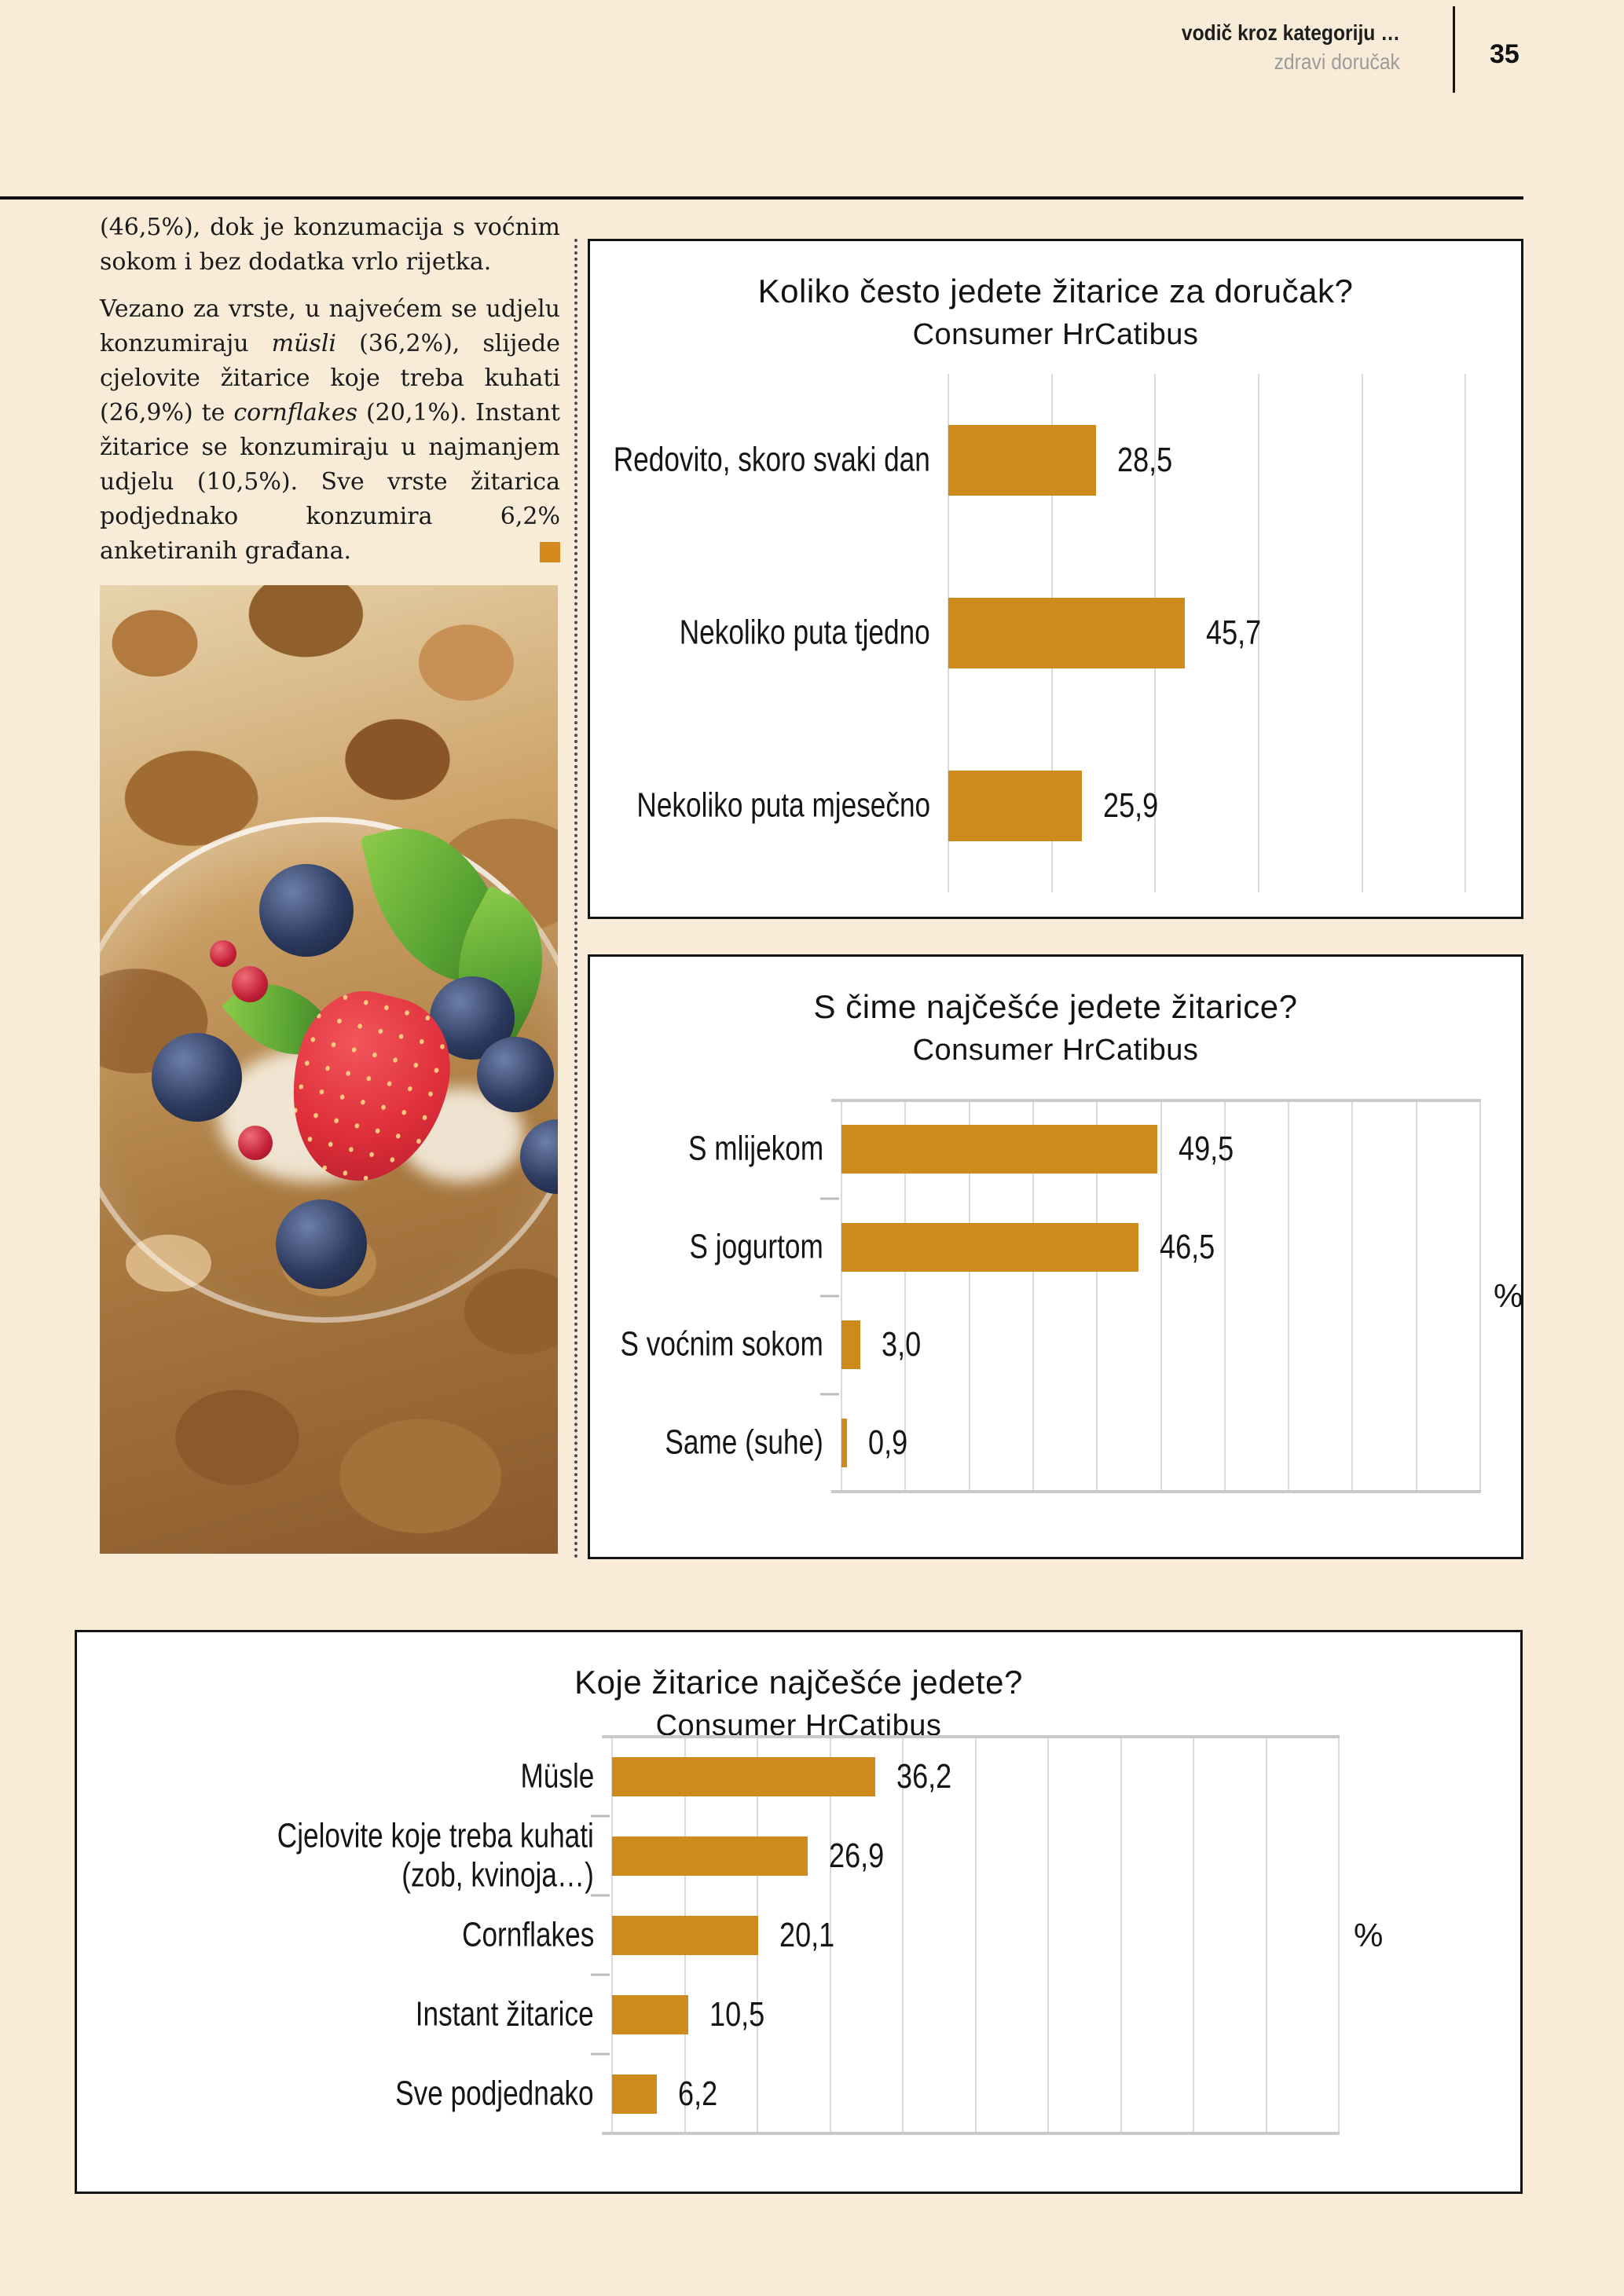 This screenshot has height=2296, width=1624. I want to click on chart-row: S voćnim sokom 3,0, so click(1050, 1345).